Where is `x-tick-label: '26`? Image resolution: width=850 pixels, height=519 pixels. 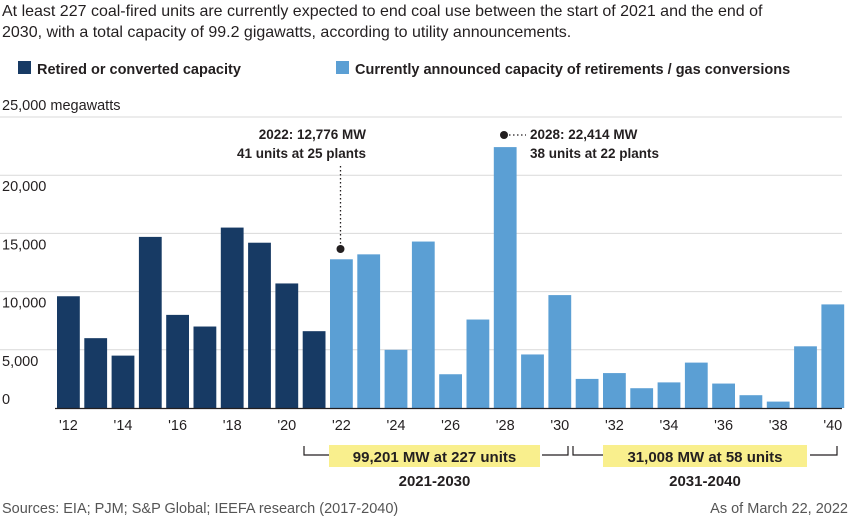
x-tick-label: '26 is located at coordinates (450, 426).